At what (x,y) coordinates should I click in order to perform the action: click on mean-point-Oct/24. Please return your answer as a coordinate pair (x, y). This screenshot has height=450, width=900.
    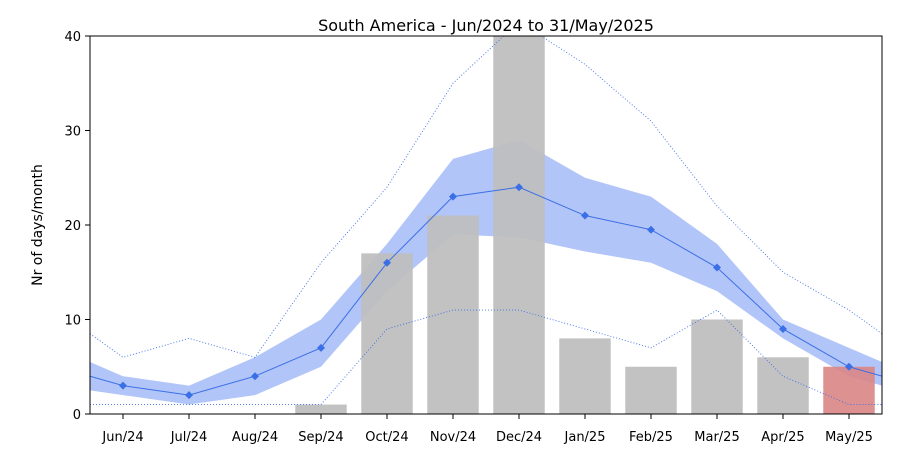
    Looking at the image, I should click on (387, 262).